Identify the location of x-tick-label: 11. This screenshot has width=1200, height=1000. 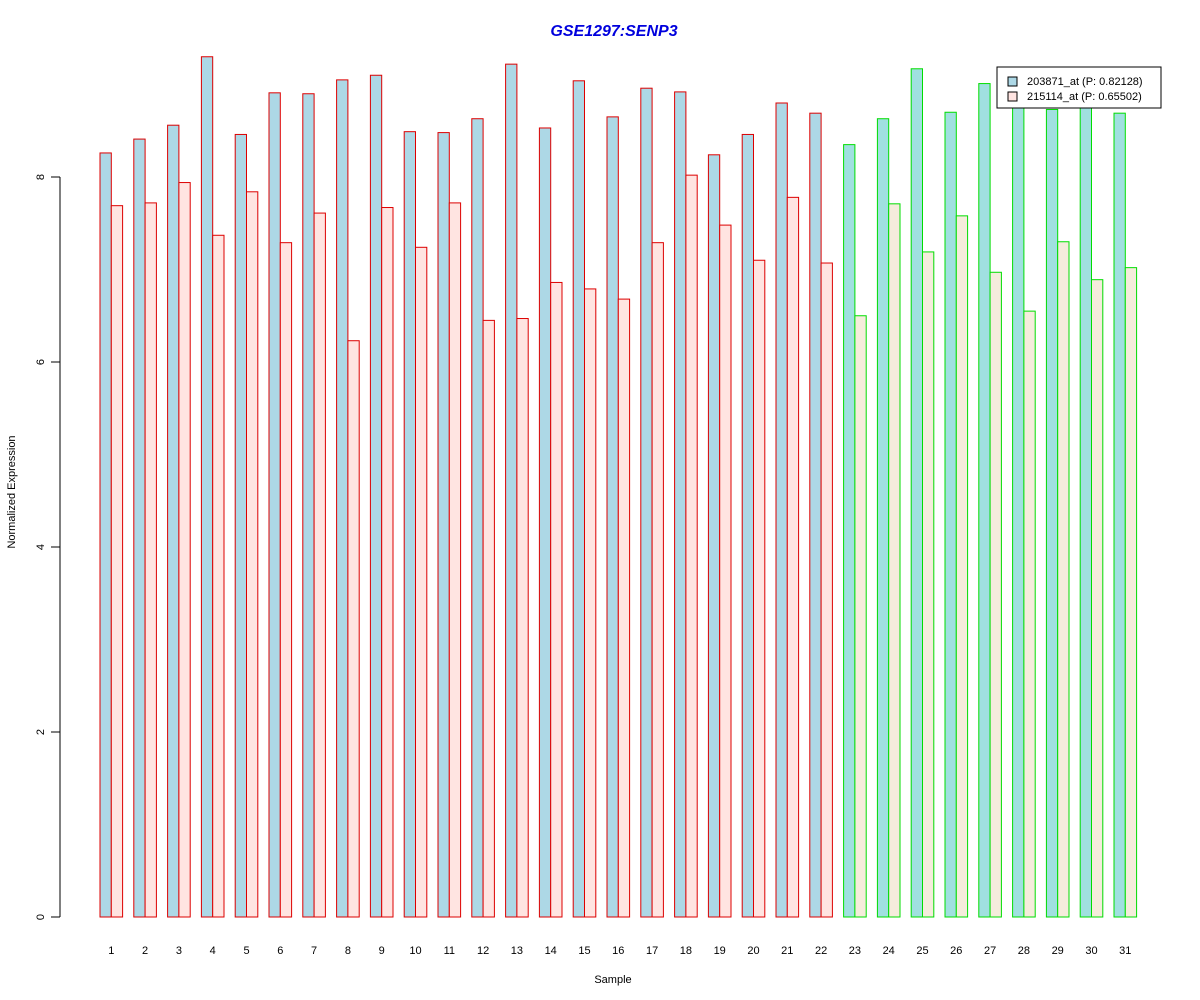
(449, 951).